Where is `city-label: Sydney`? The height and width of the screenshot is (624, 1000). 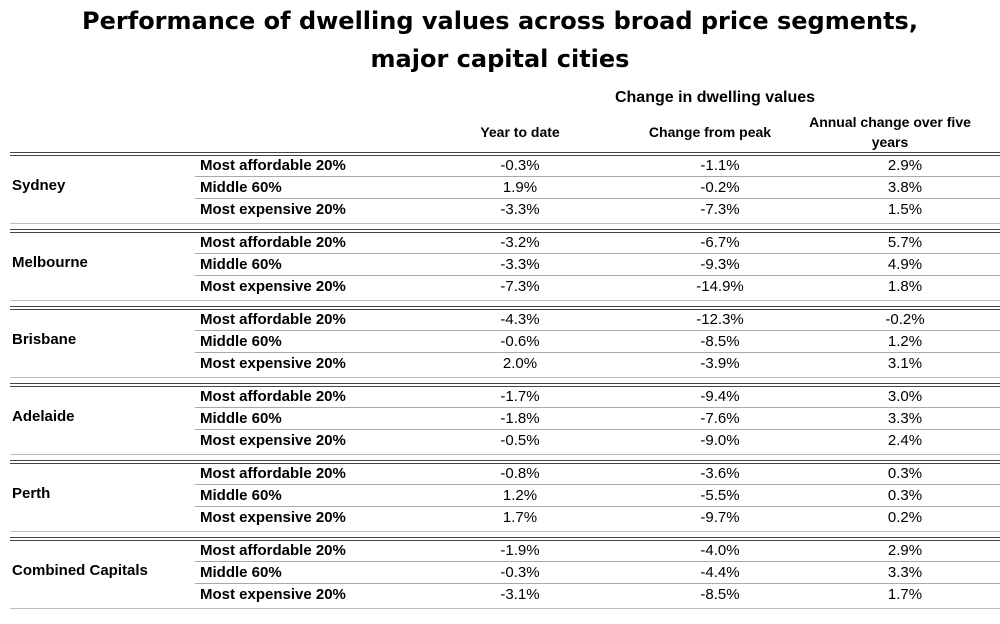
city-label: Sydney is located at coordinates (39, 185).